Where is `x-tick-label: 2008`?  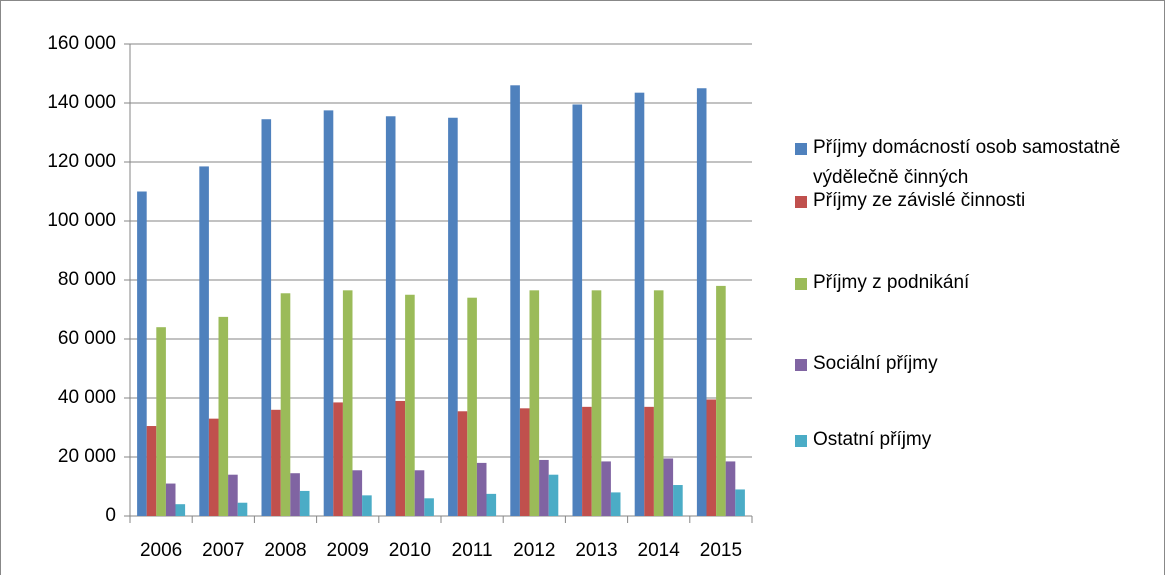 x-tick-label: 2008 is located at coordinates (285, 550).